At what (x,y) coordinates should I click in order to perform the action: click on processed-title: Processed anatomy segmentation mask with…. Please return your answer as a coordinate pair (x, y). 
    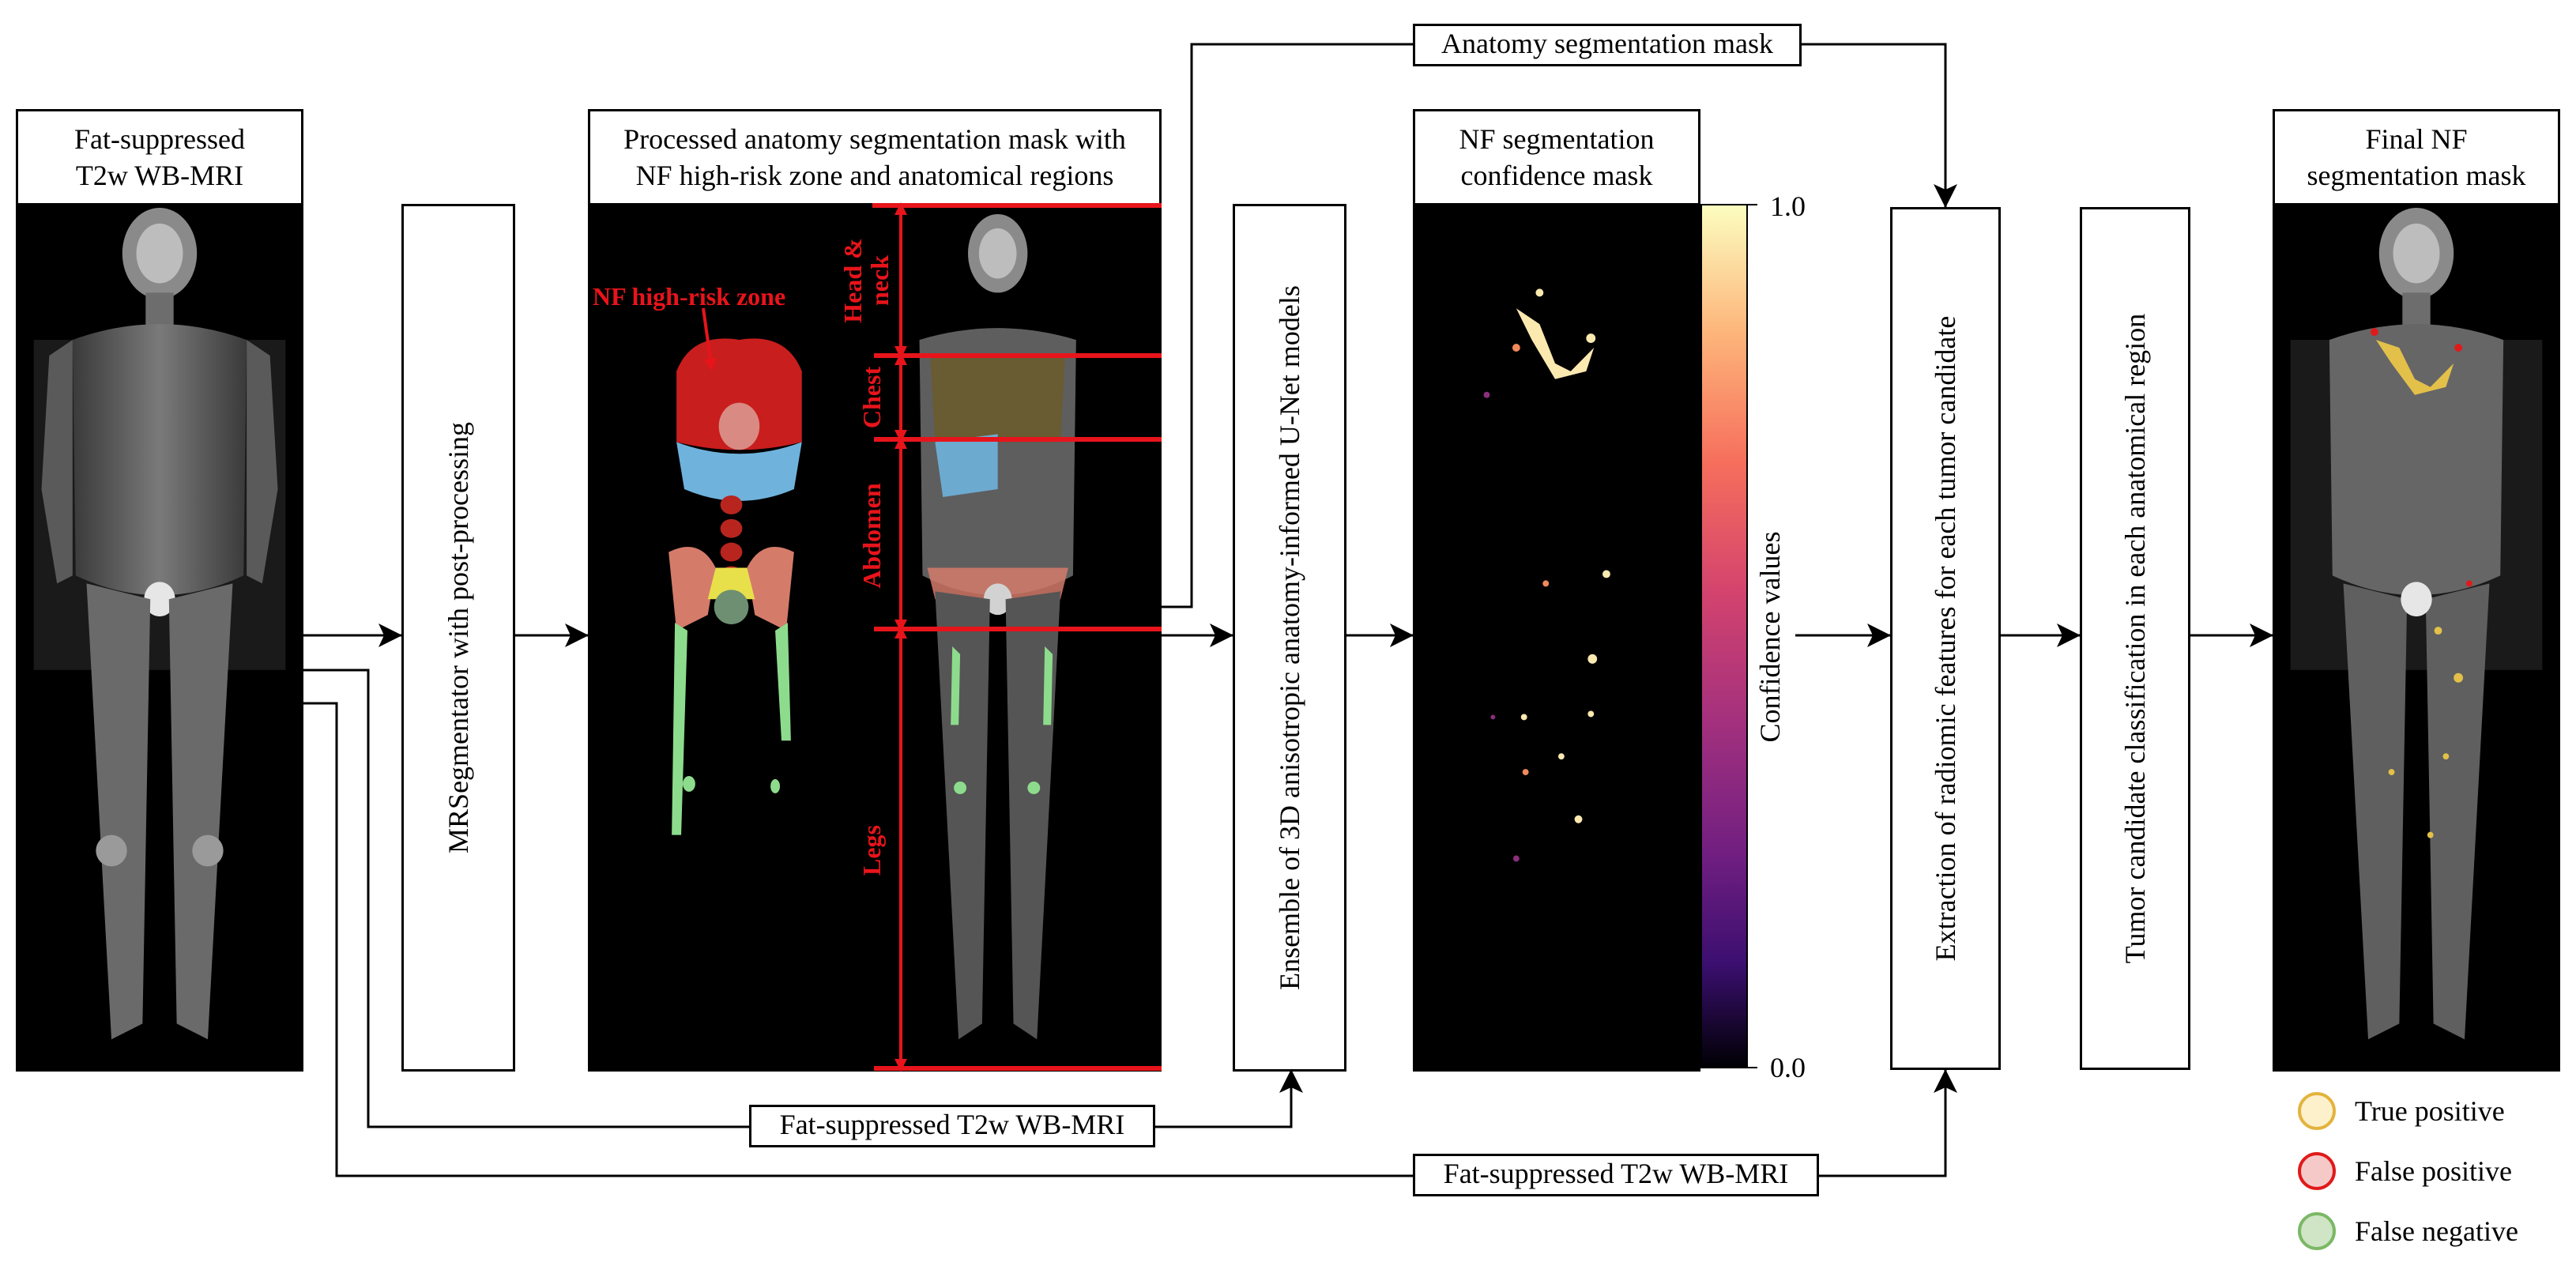
    Looking at the image, I should click on (874, 157).